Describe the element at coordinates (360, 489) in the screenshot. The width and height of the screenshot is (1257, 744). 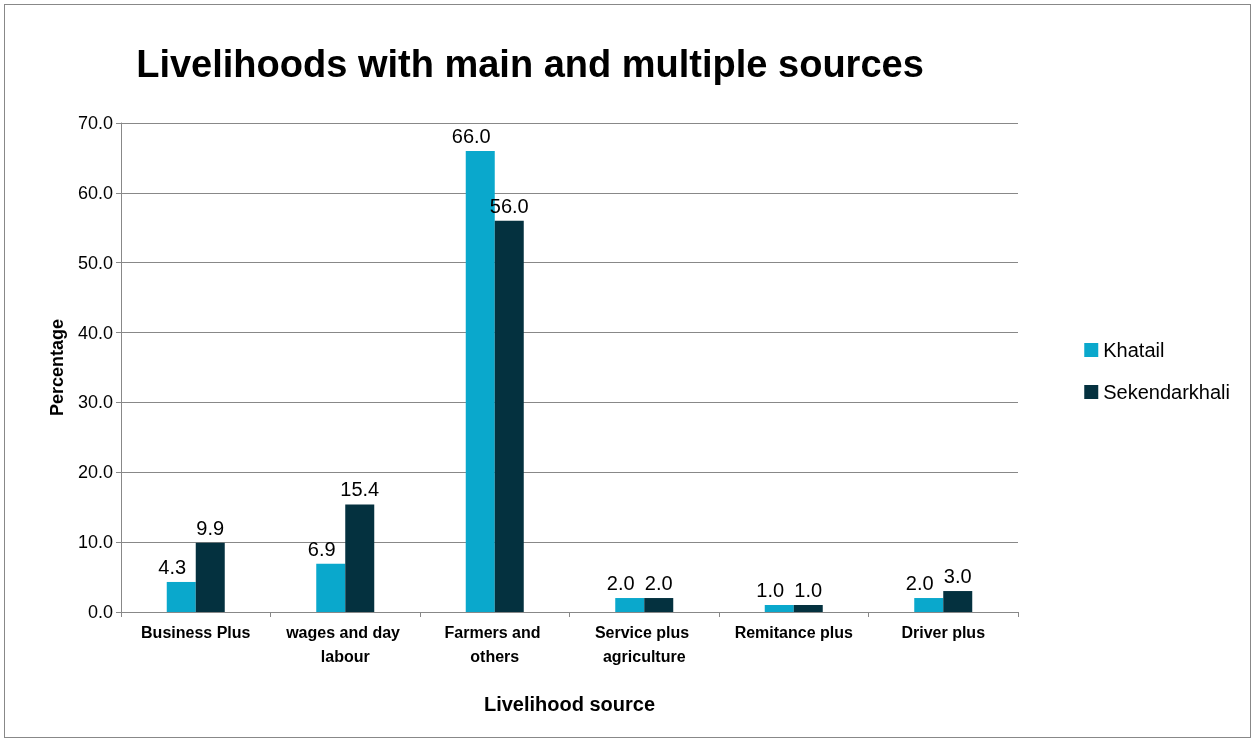
I see `data-label: 15.4` at that location.